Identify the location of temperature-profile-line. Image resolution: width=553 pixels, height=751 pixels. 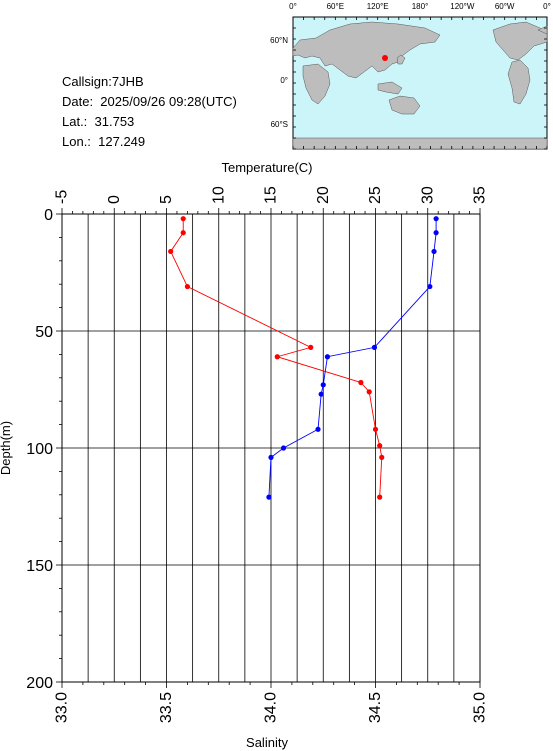
(352, 358).